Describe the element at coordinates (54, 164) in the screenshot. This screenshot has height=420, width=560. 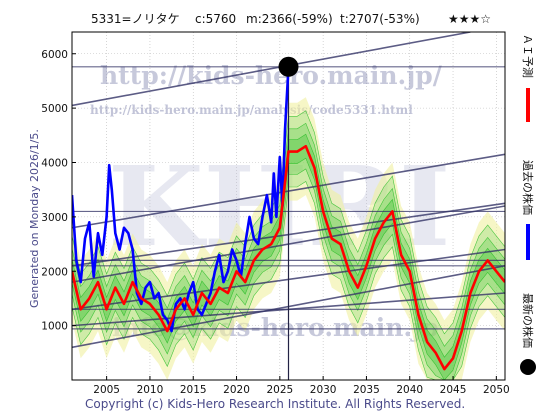
I see `y-tick-label-4000: 4000` at that location.